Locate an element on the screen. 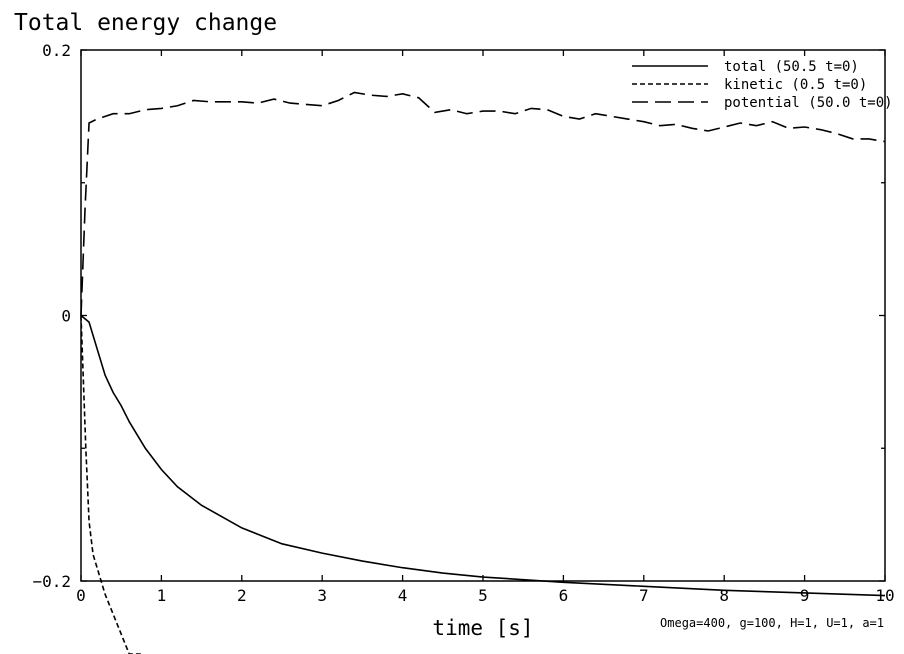 The width and height of the screenshot is (904, 654). y-tick-label: 0 is located at coordinates (66, 316).